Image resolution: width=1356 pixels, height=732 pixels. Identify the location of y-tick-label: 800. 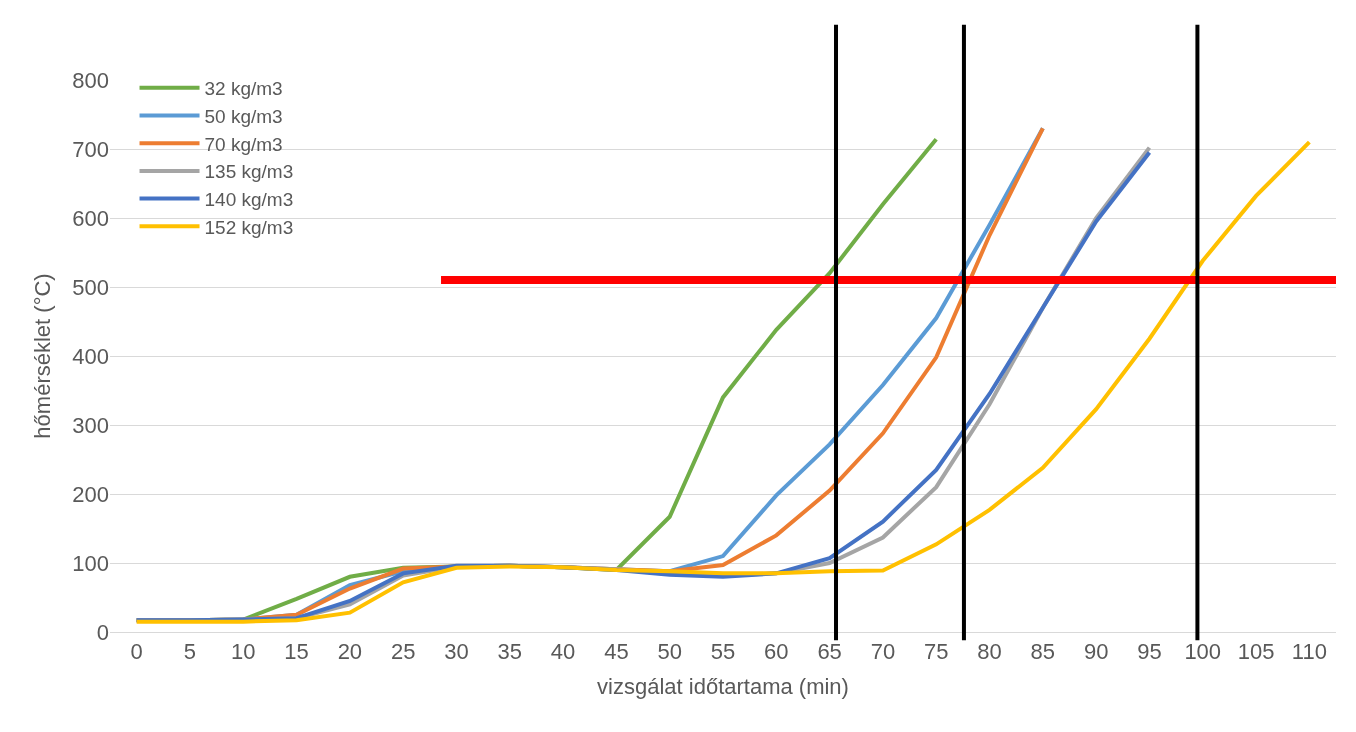
(90, 80).